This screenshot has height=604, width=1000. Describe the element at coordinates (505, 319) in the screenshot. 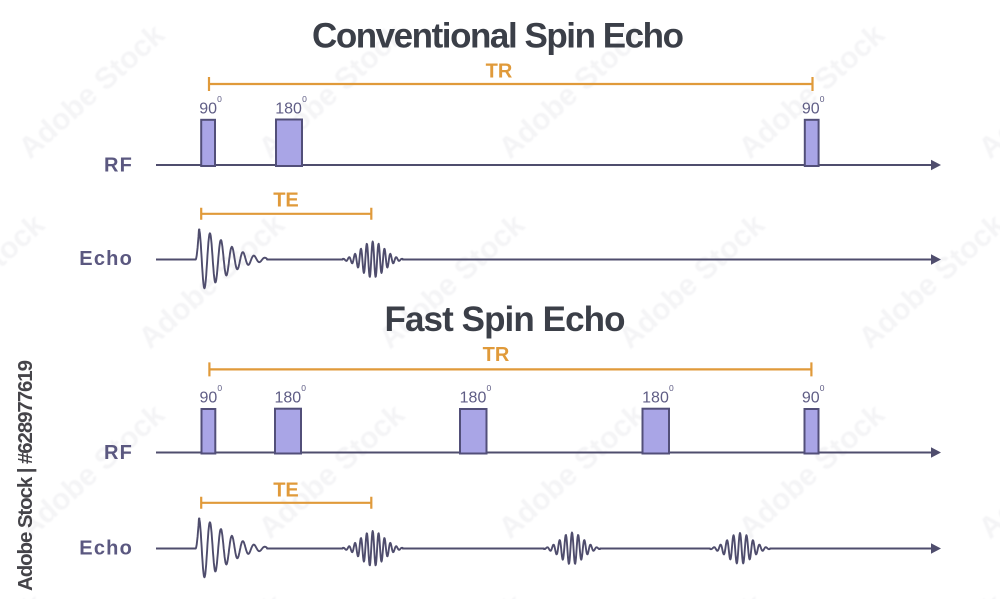

I see `svg-text: Fast Spin Echo` at that location.